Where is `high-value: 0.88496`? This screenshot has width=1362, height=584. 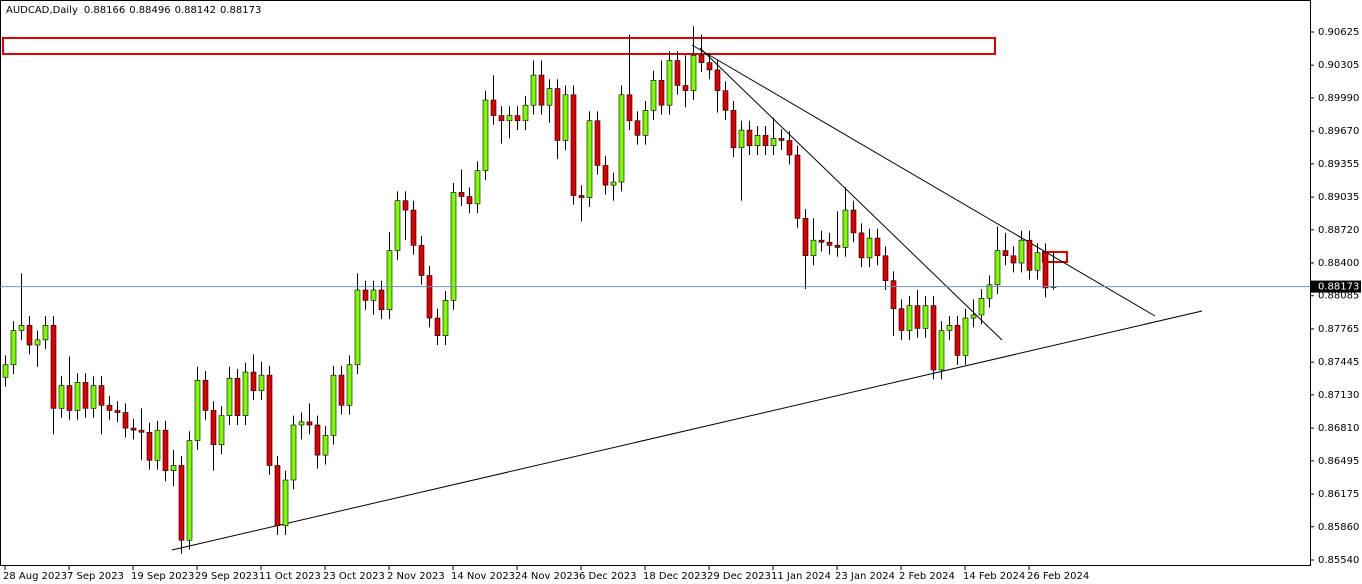
high-value: 0.88496 is located at coordinates (149, 10).